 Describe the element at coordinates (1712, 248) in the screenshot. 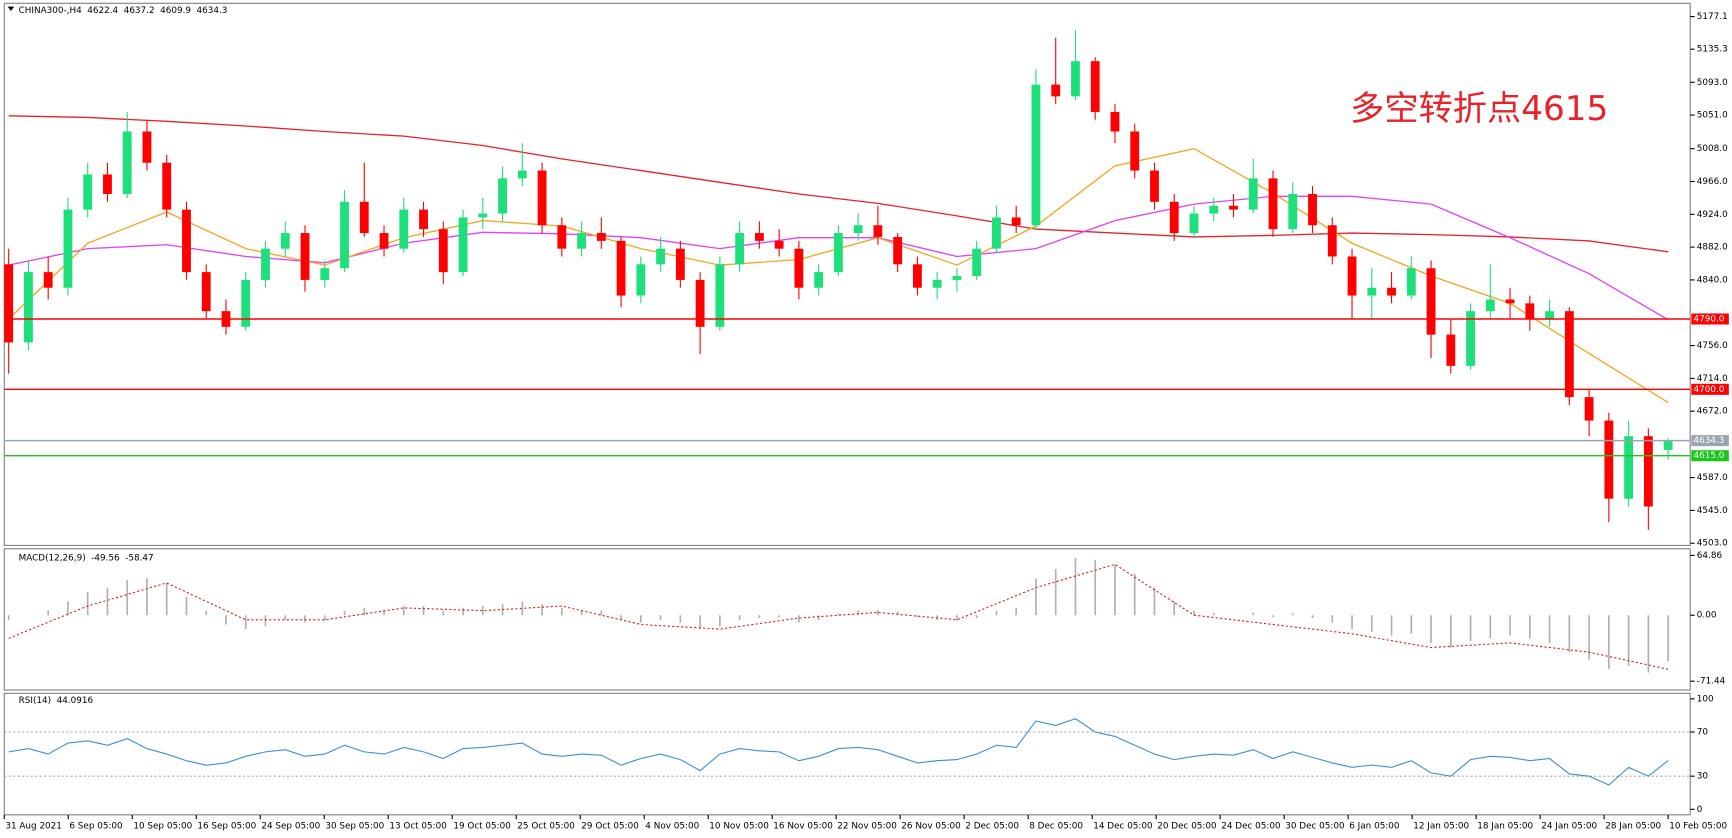

I see `y-tick-label: 4882.0` at that location.